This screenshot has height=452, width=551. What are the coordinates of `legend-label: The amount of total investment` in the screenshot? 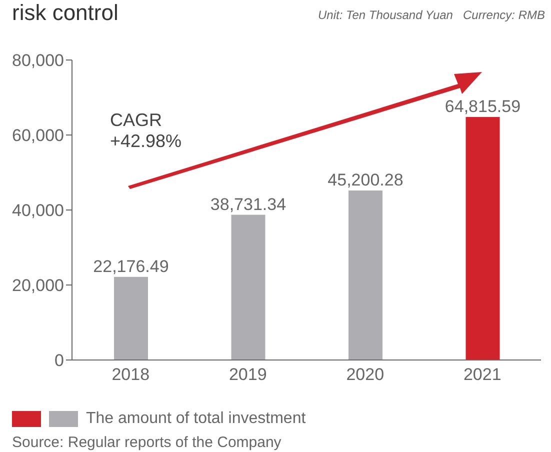 It's located at (196, 419).